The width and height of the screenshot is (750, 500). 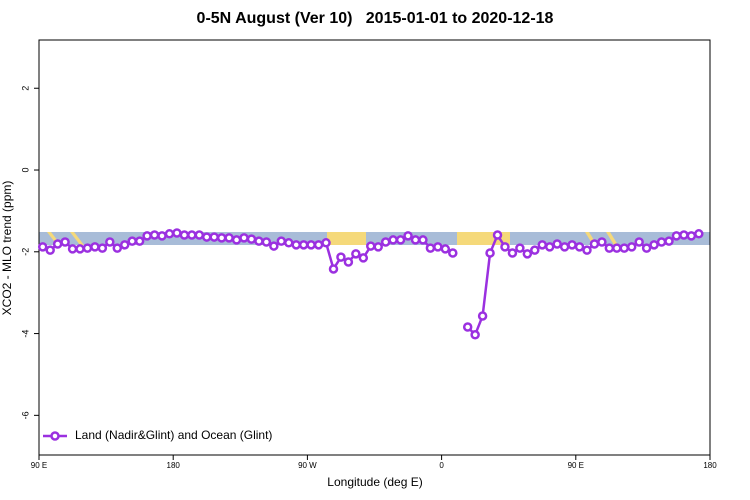 What do you see at coordinates (173, 435) in the screenshot?
I see `legend-label: Land (Nadir&Glint) and Ocean (Glint)` at bounding box center [173, 435].